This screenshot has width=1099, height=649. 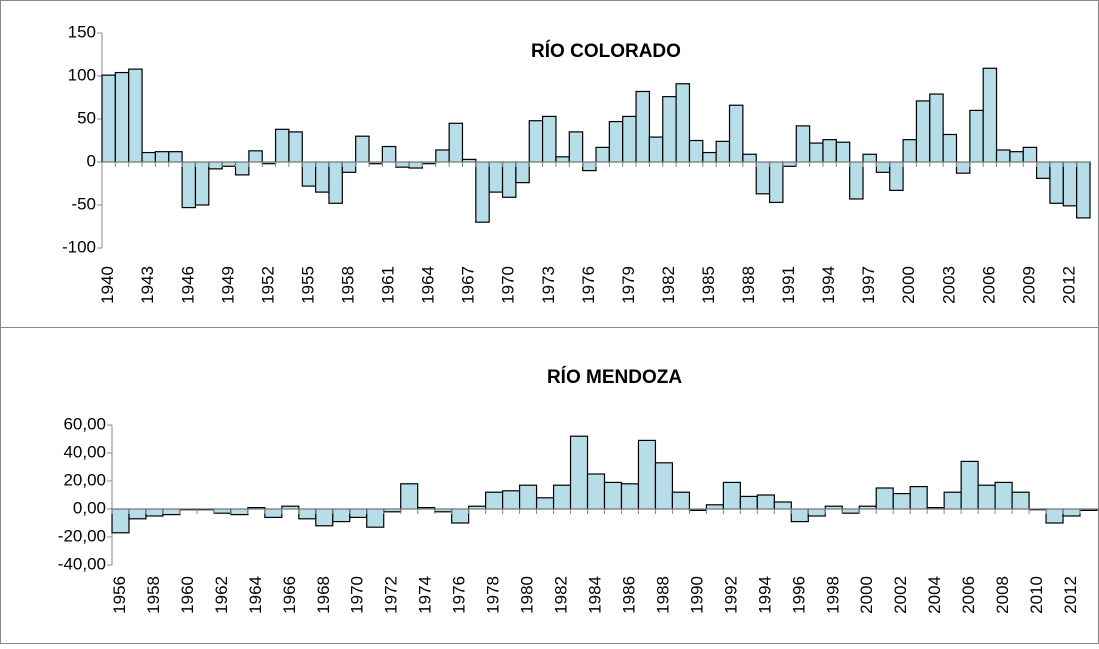 What do you see at coordinates (187, 595) in the screenshot?
I see `x-tick-label: 1960` at bounding box center [187, 595].